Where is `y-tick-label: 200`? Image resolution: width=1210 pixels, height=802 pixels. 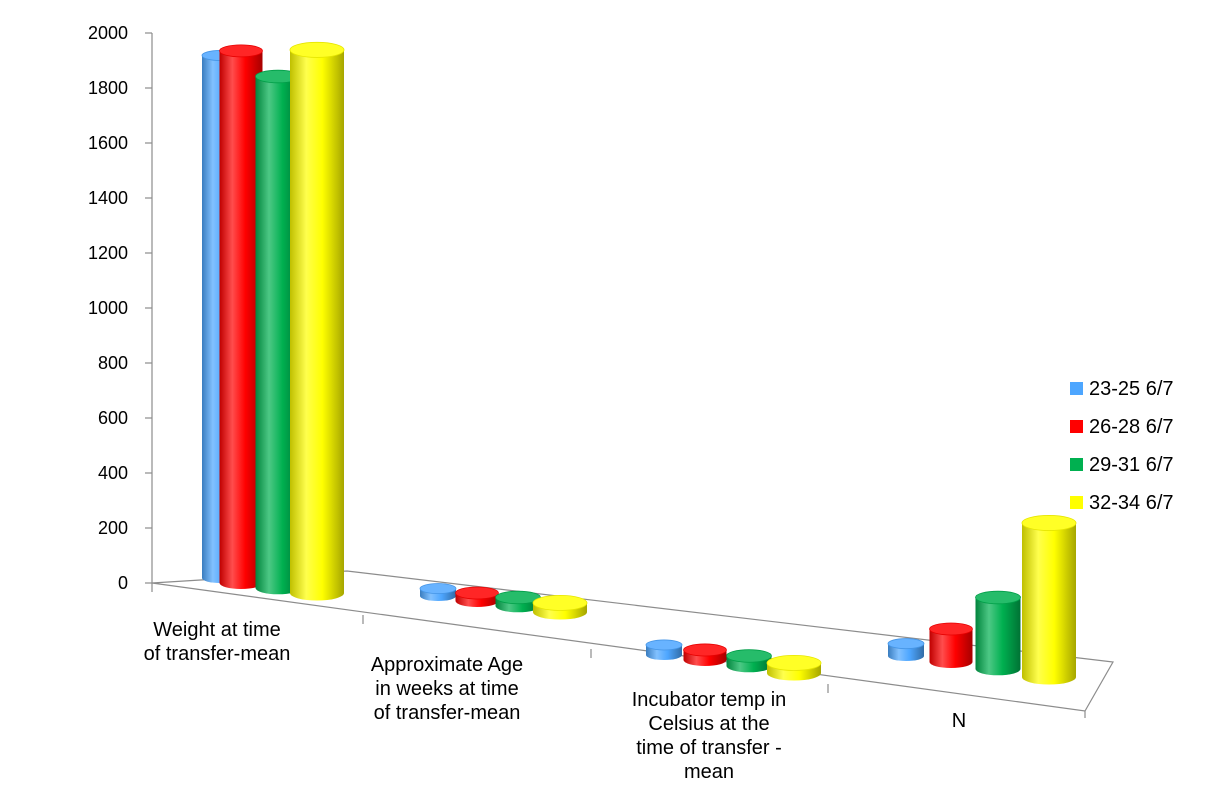
y-tick-label: 200 is located at coordinates (113, 528).